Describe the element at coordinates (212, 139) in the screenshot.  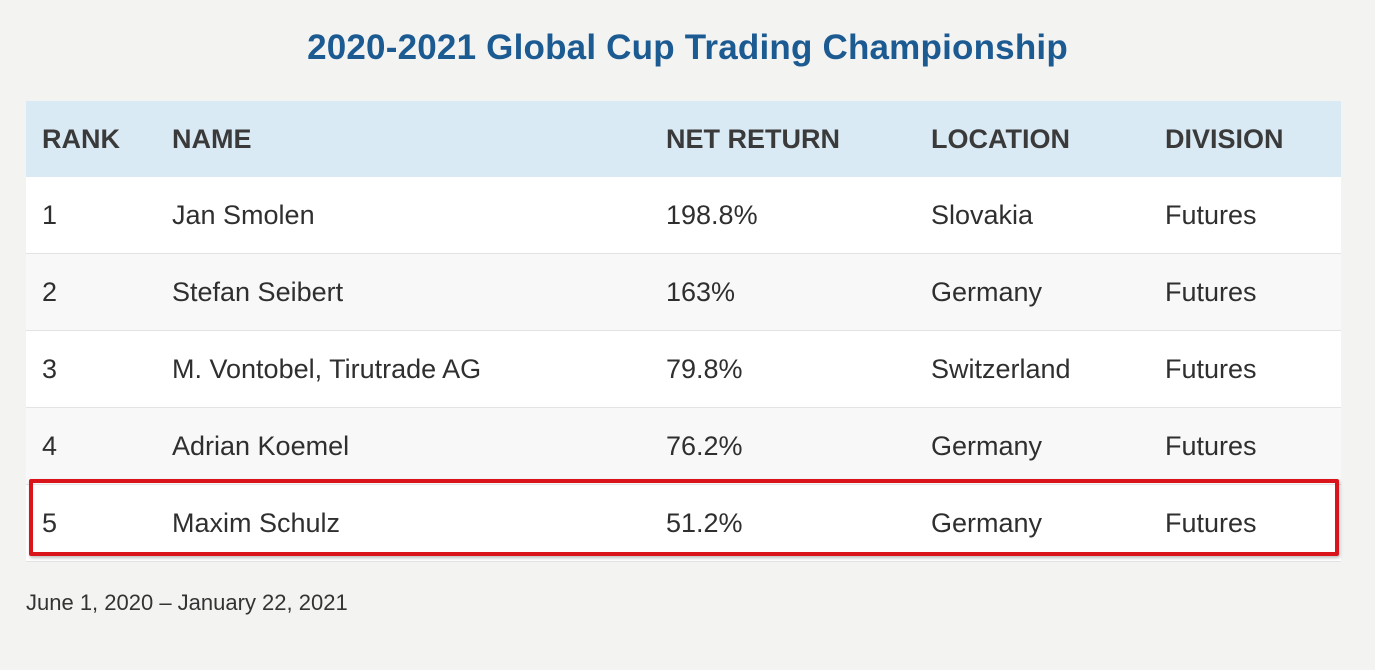
I see `column-header-name: NAME` at that location.